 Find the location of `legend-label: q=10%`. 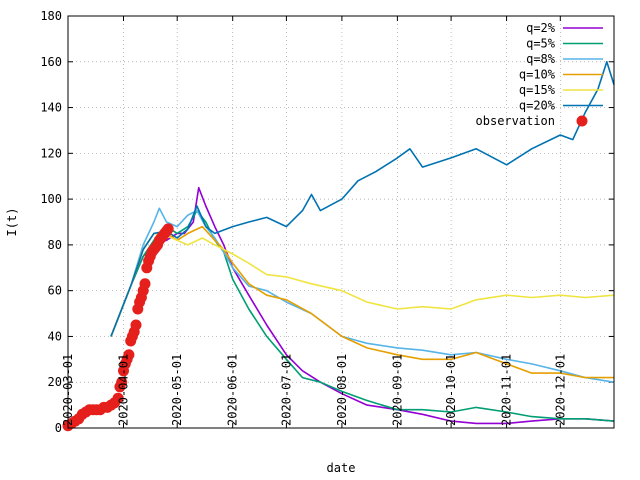

legend-label: q=10% is located at coordinates (537, 75).